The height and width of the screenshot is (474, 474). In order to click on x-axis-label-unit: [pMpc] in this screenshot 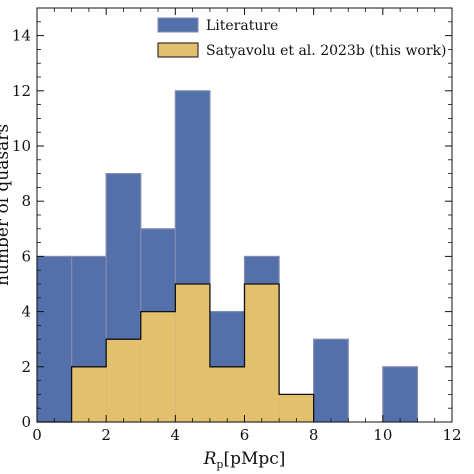, I will do `click(254, 459)`.